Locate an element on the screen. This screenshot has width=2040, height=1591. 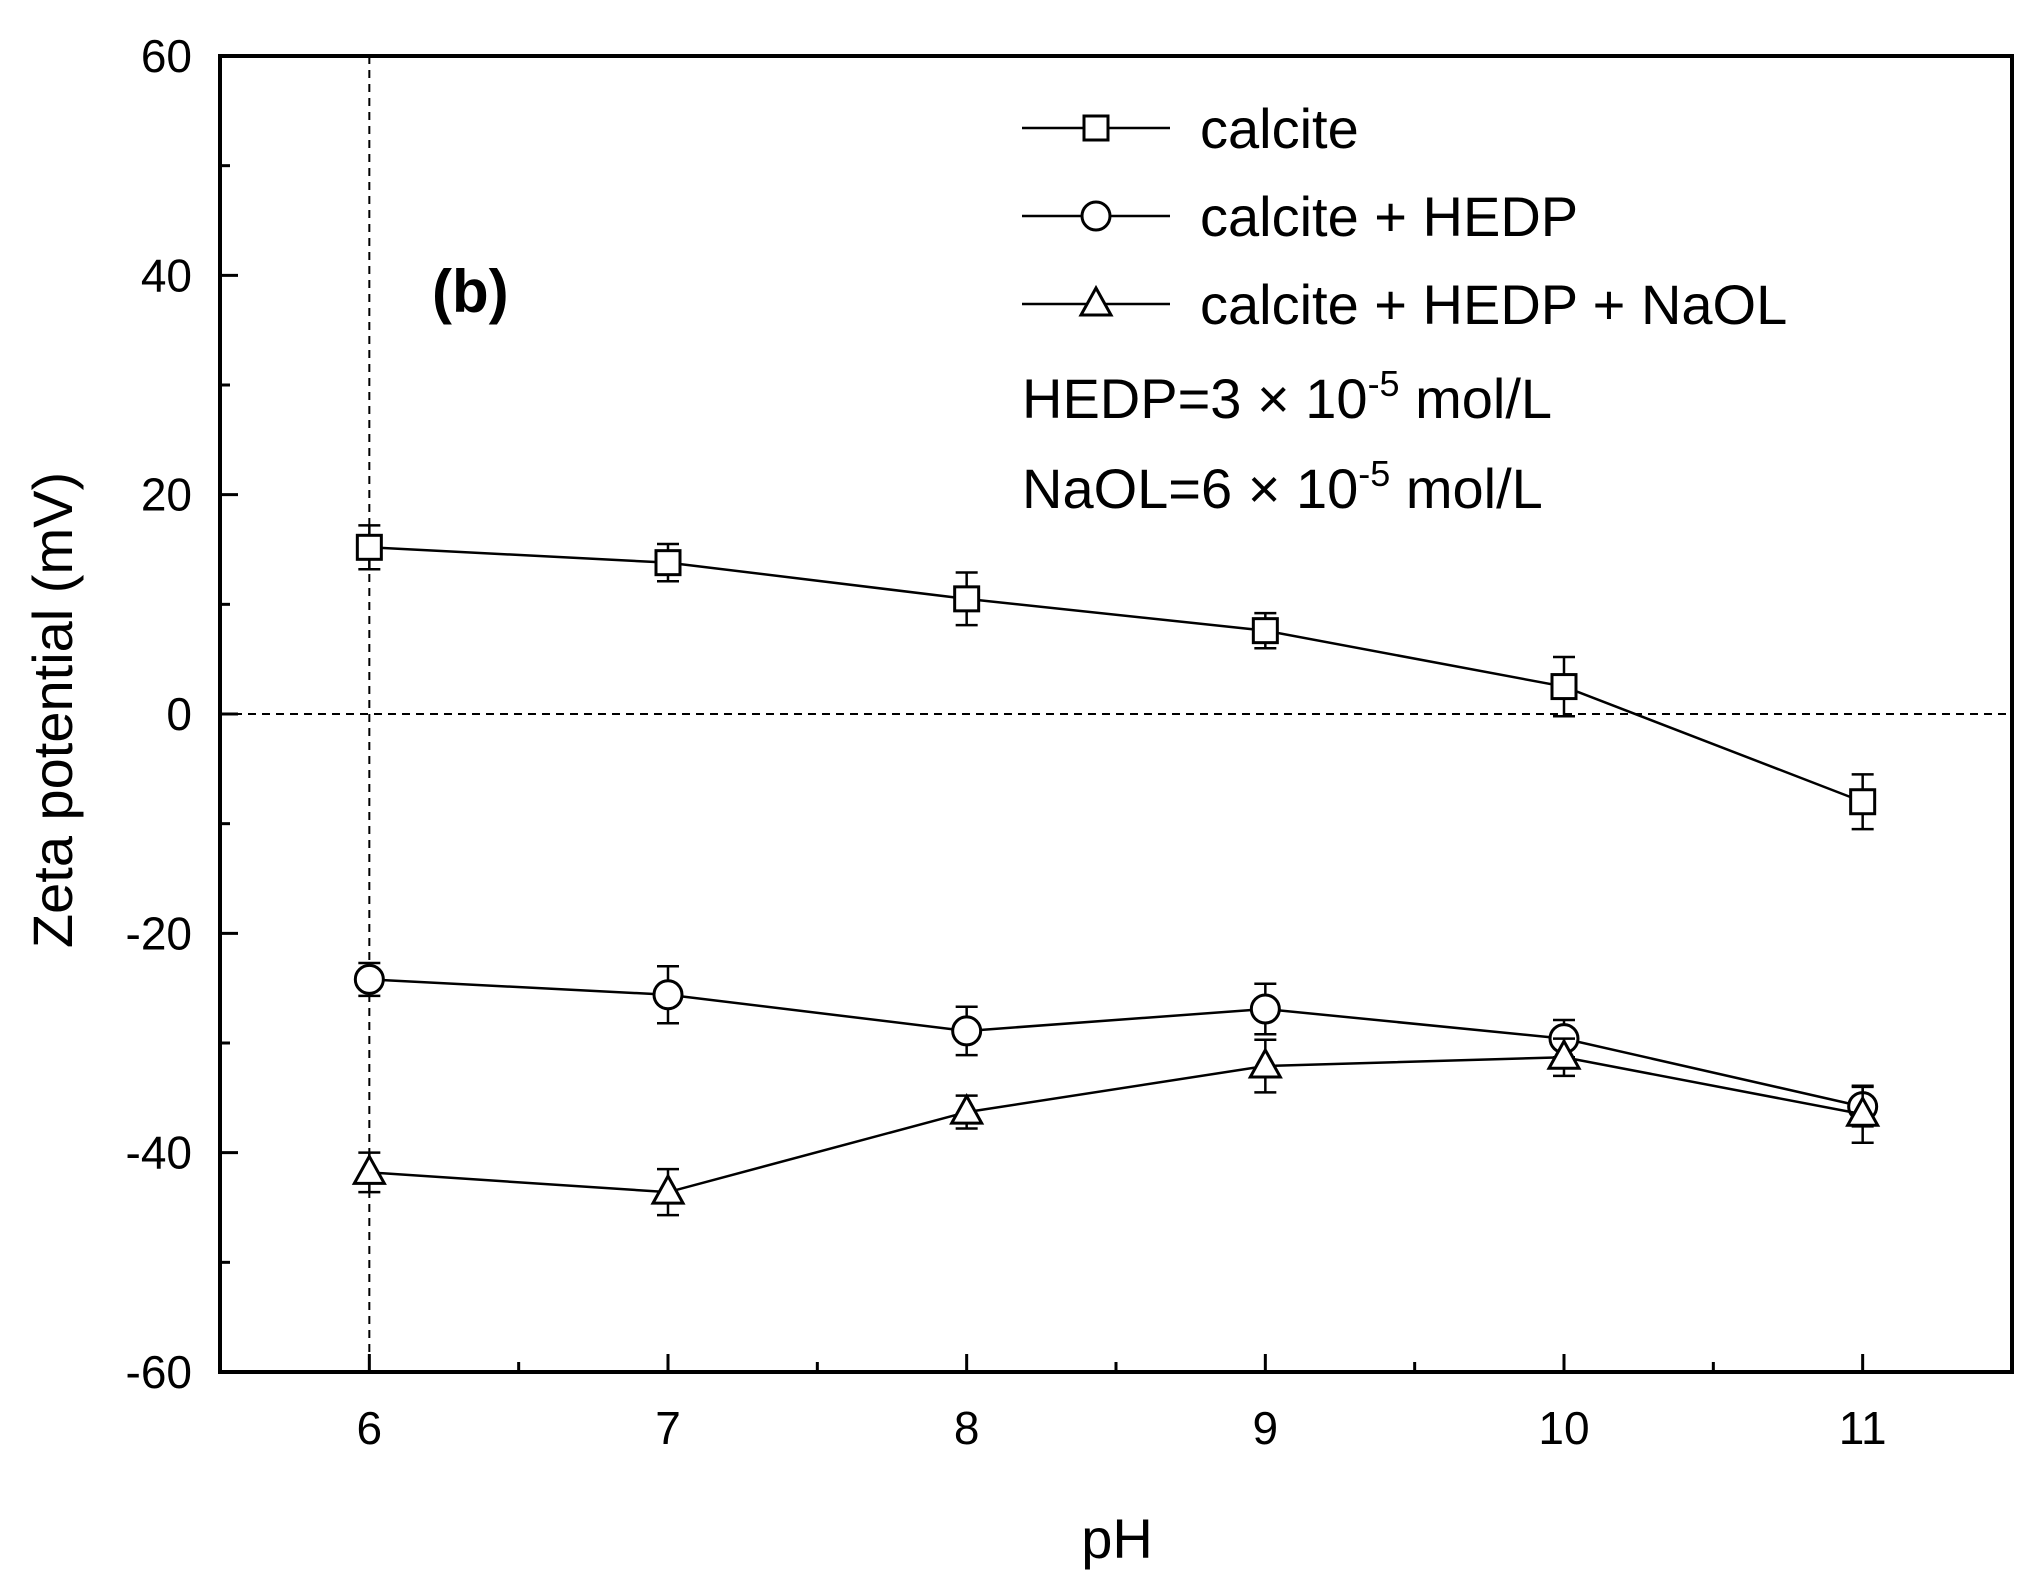
note-prefix: NaOL=6 is located at coordinates (1135, 488).